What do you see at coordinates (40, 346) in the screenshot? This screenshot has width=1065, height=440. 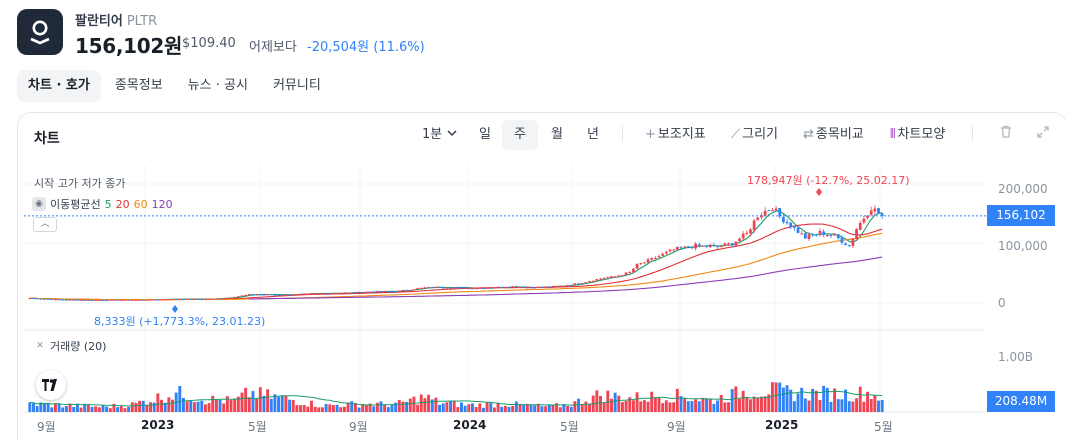 I see `close-icon: ✕` at bounding box center [40, 346].